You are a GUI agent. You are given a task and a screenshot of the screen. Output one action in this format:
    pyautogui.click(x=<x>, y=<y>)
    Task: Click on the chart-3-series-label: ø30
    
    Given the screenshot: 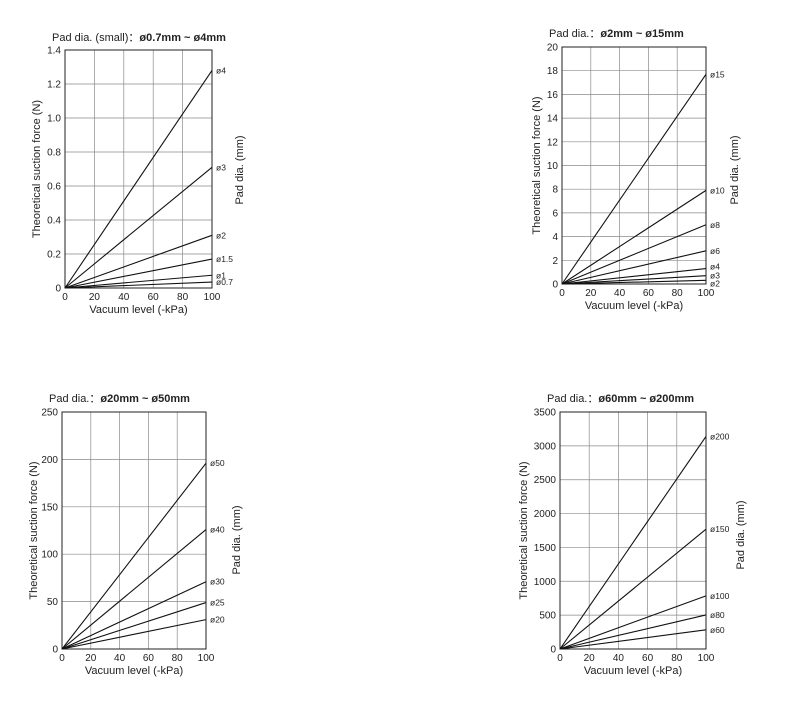 What is the action you would take?
    pyautogui.click(x=217, y=582)
    